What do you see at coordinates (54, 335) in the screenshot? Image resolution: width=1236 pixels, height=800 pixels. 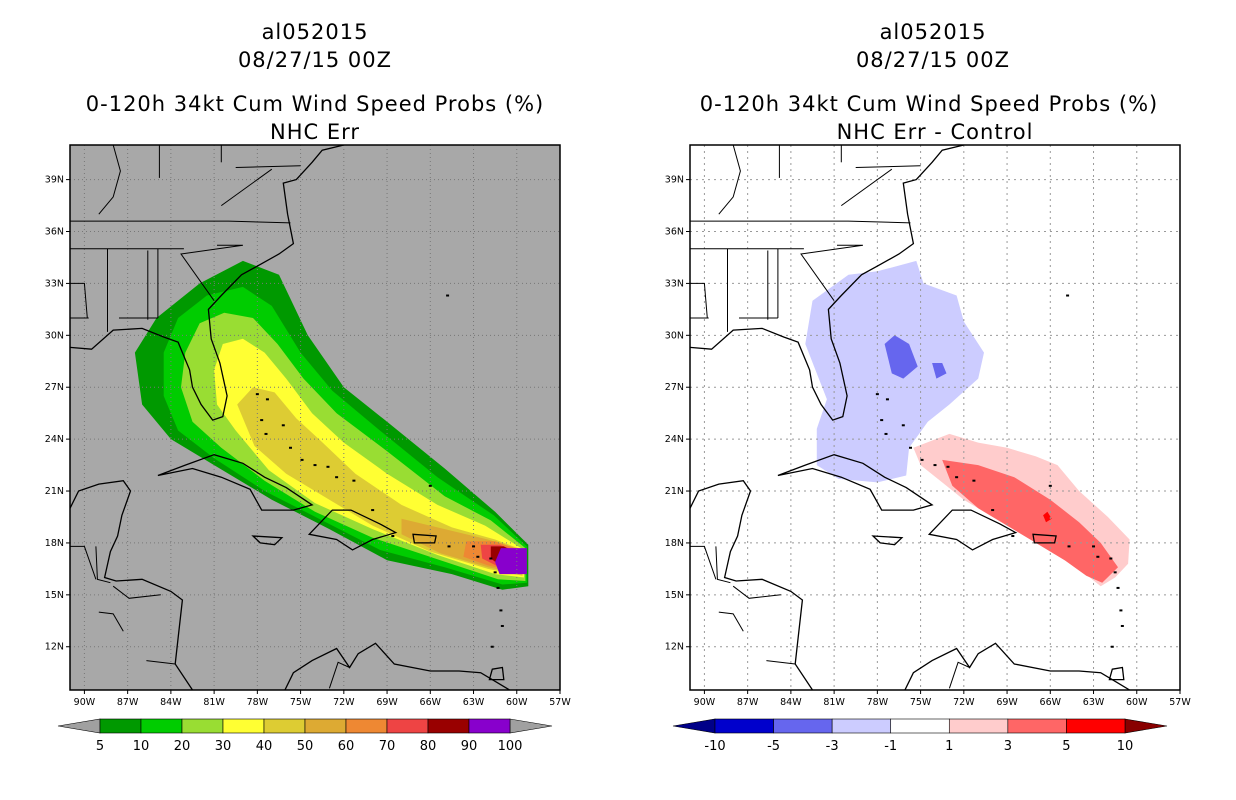 I see `left-lat-label: 30N` at bounding box center [54, 335].